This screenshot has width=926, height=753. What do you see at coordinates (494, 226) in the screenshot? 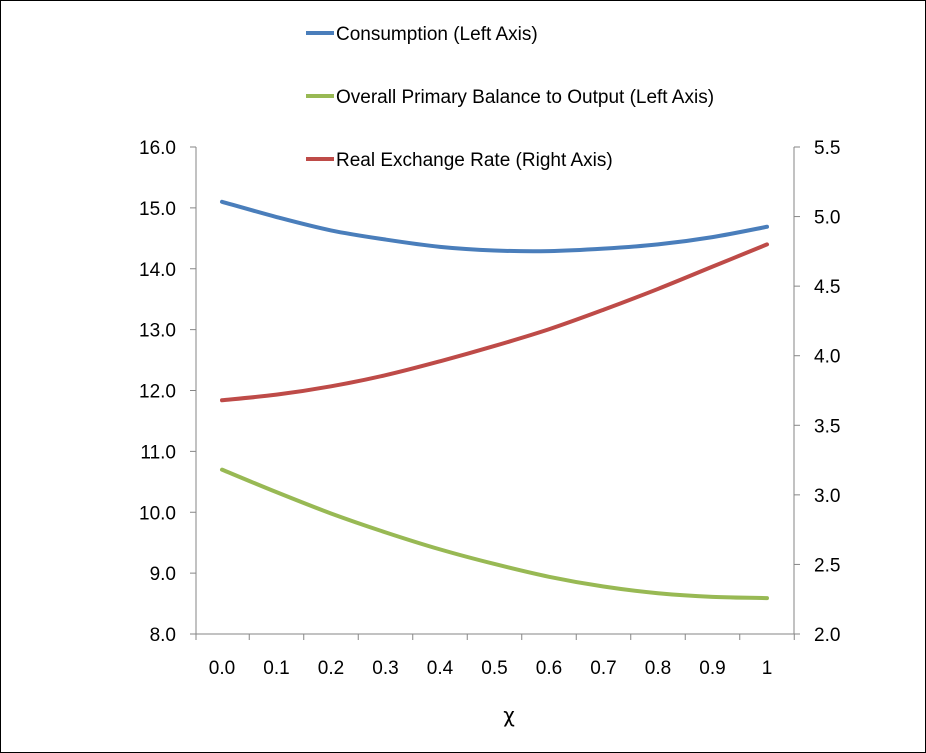
I see `series-line-consumption` at bounding box center [494, 226].